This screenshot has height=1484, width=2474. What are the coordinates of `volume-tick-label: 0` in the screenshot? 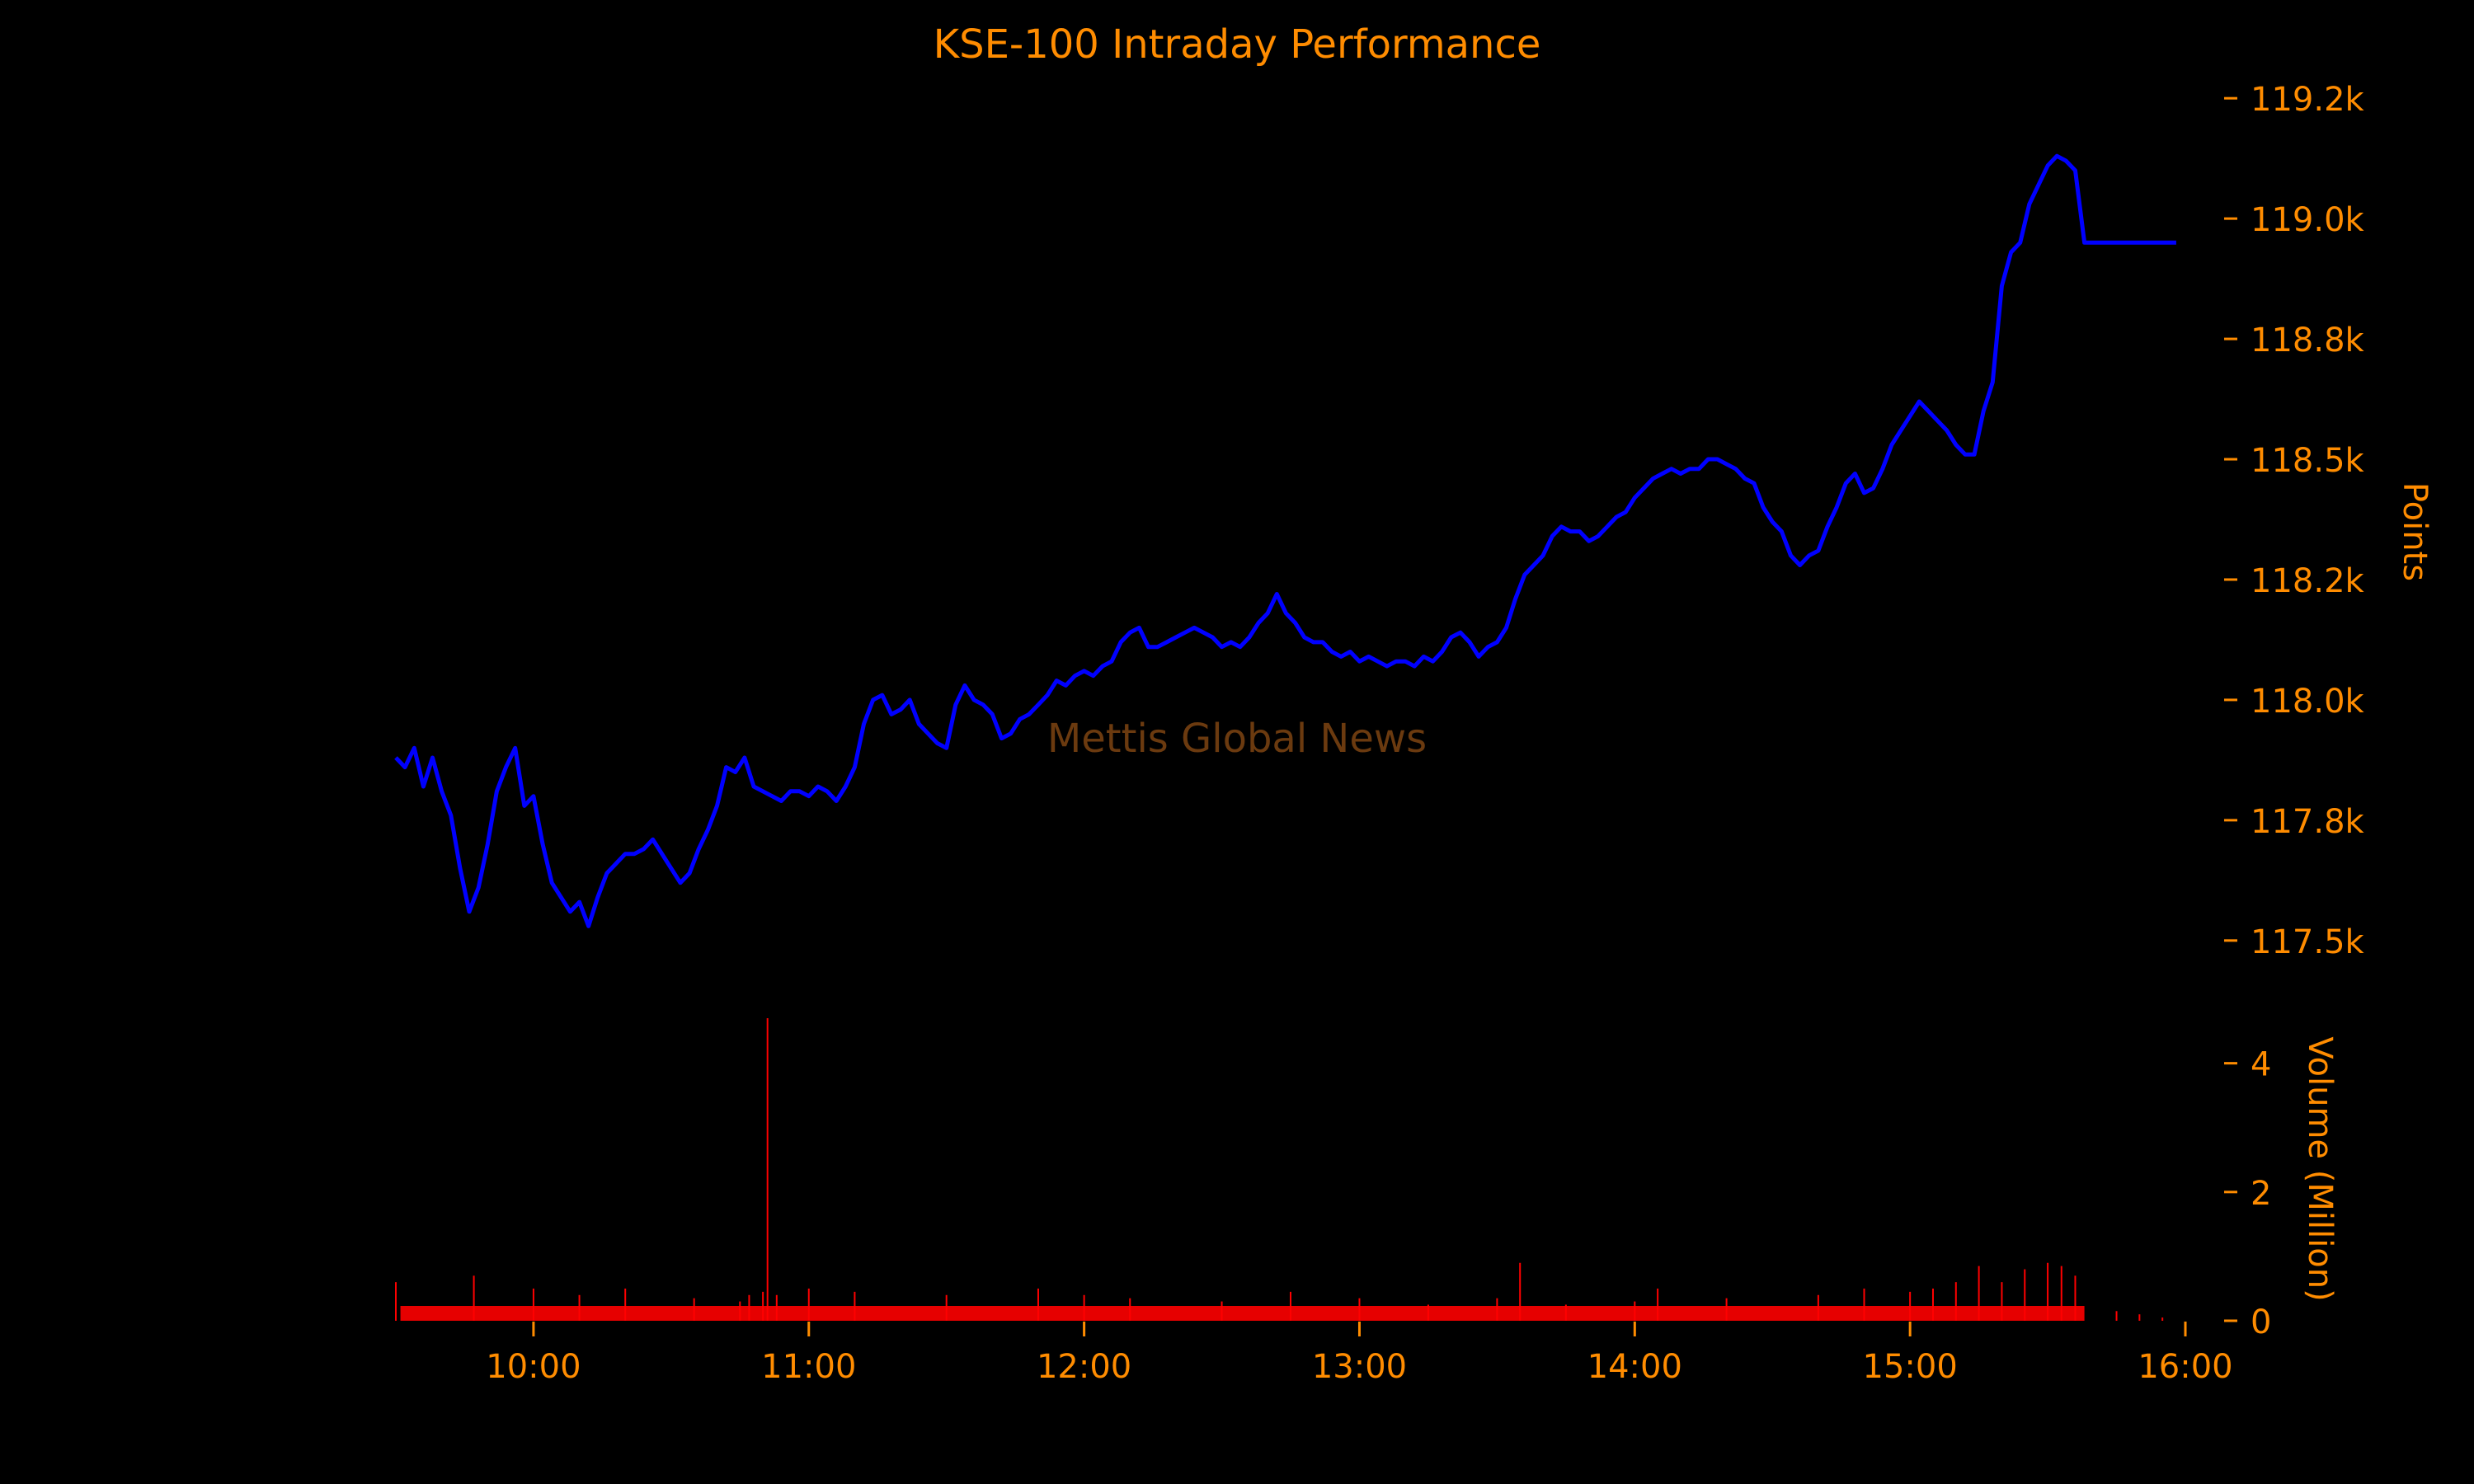 It's located at (2261, 1322).